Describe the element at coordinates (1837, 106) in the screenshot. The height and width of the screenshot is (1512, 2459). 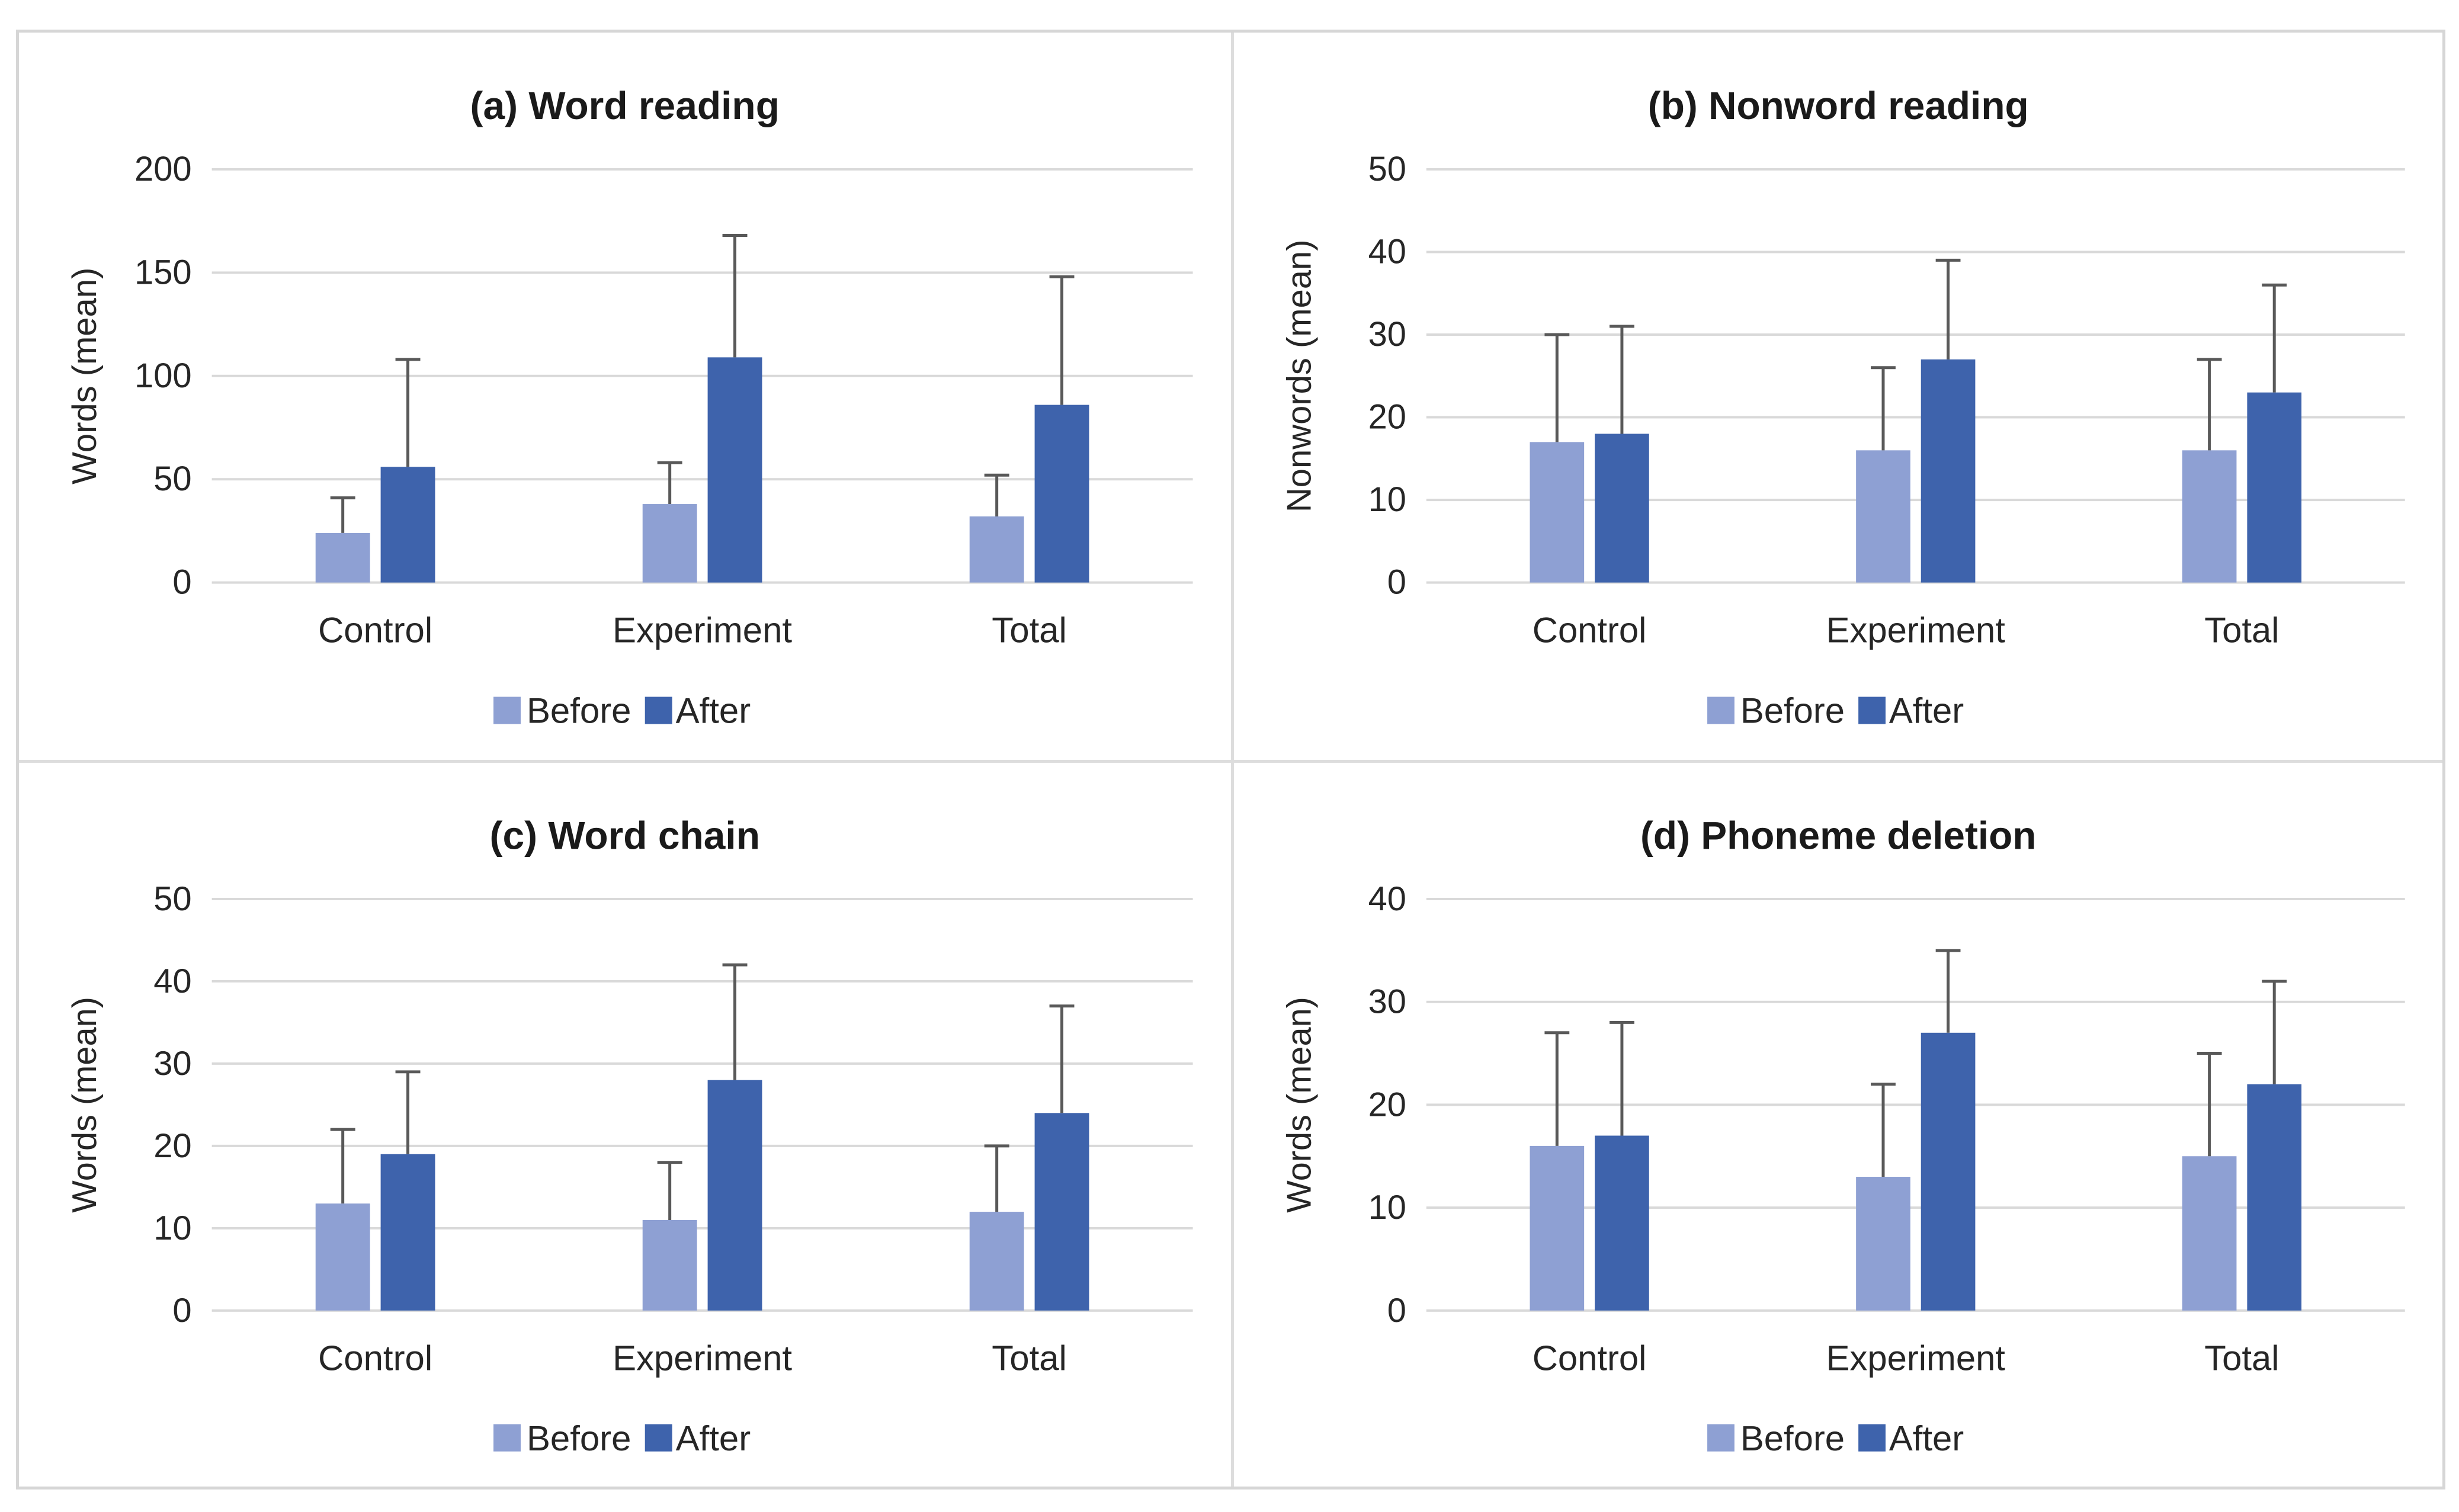
I see `chart-title-b: (b) Nonword reading` at that location.